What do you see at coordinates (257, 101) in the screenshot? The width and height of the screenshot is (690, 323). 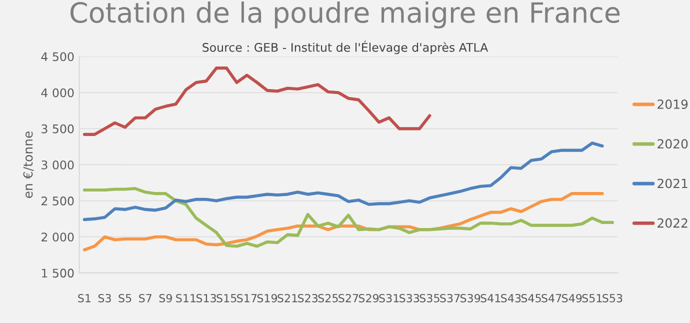 I see `line-series` at bounding box center [257, 101].